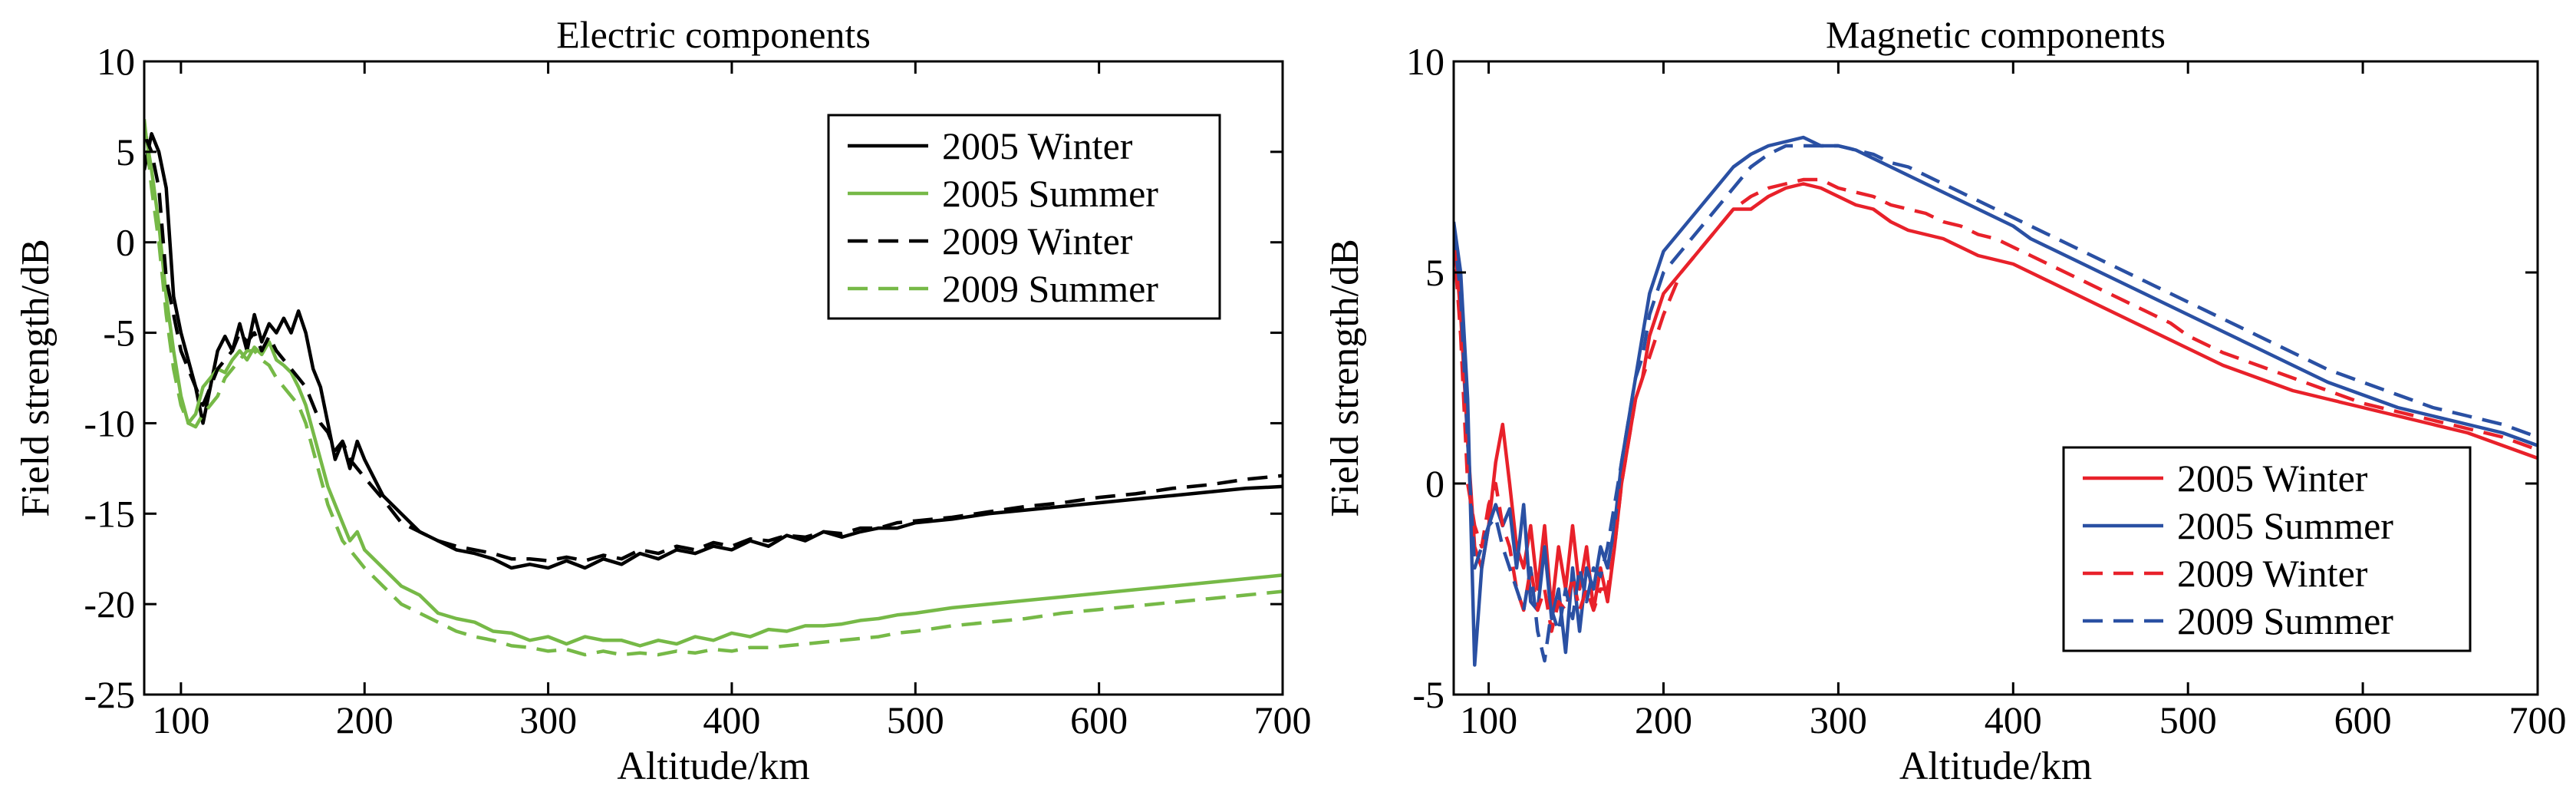 This screenshot has height=812, width=2576. What do you see at coordinates (2538, 719) in the screenshot?
I see `magnetic-x-tick-label: 700` at bounding box center [2538, 719].